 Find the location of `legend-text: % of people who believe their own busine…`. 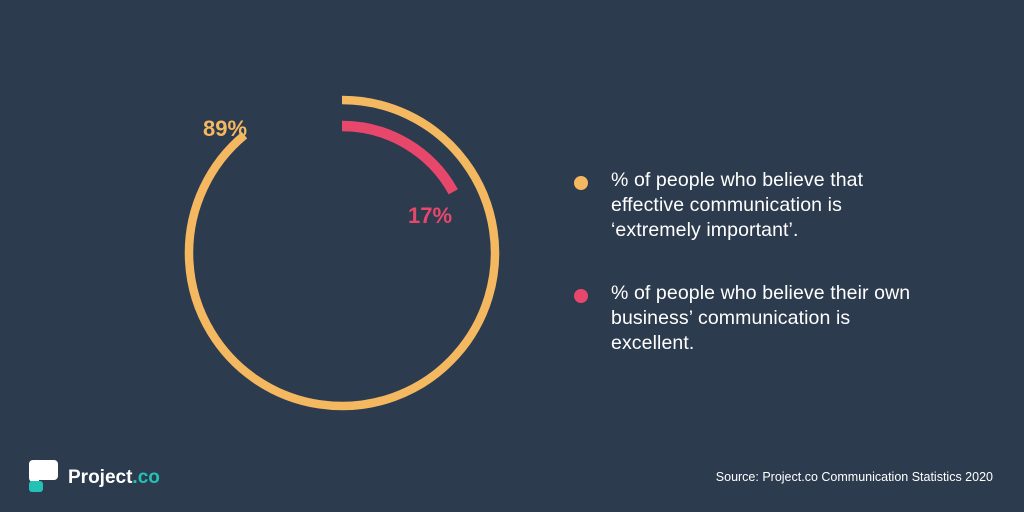

legend-text: % of people who believe their own busine… is located at coordinates (761, 318).